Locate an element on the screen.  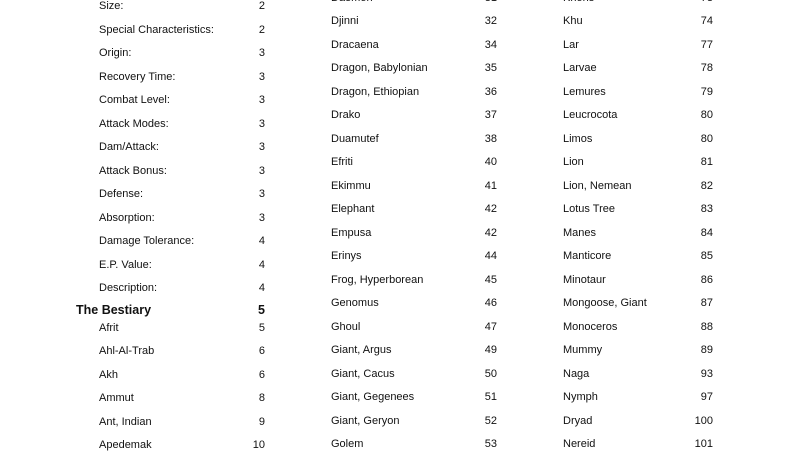
toc-entry: Akh 6 is located at coordinates (182, 376).